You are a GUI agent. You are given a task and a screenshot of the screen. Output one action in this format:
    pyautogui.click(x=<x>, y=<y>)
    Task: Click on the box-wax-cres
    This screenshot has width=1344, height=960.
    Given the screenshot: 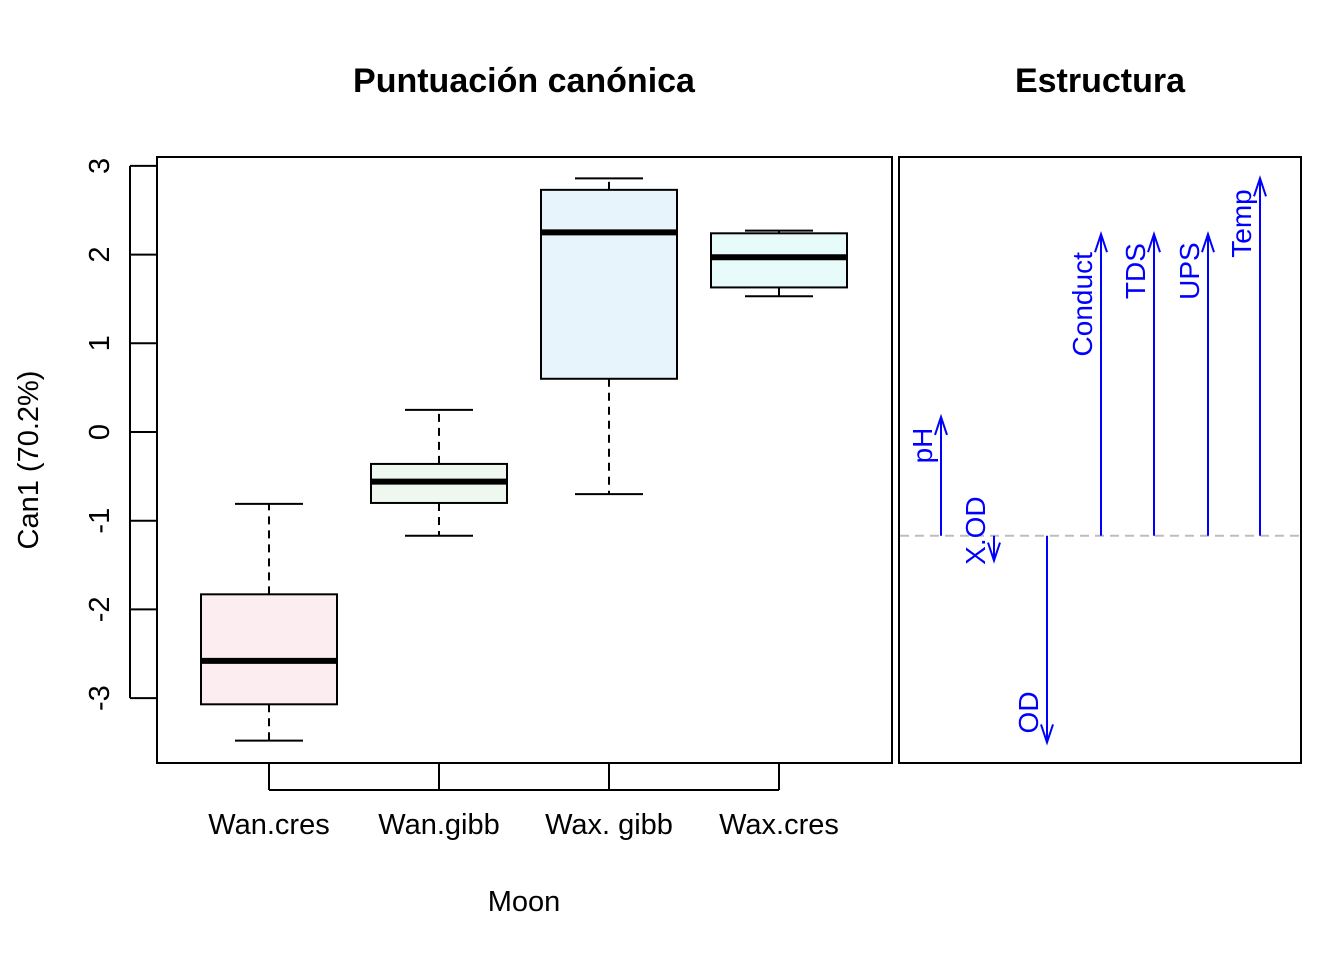 What is the action you would take?
    pyautogui.click(x=779, y=263)
    